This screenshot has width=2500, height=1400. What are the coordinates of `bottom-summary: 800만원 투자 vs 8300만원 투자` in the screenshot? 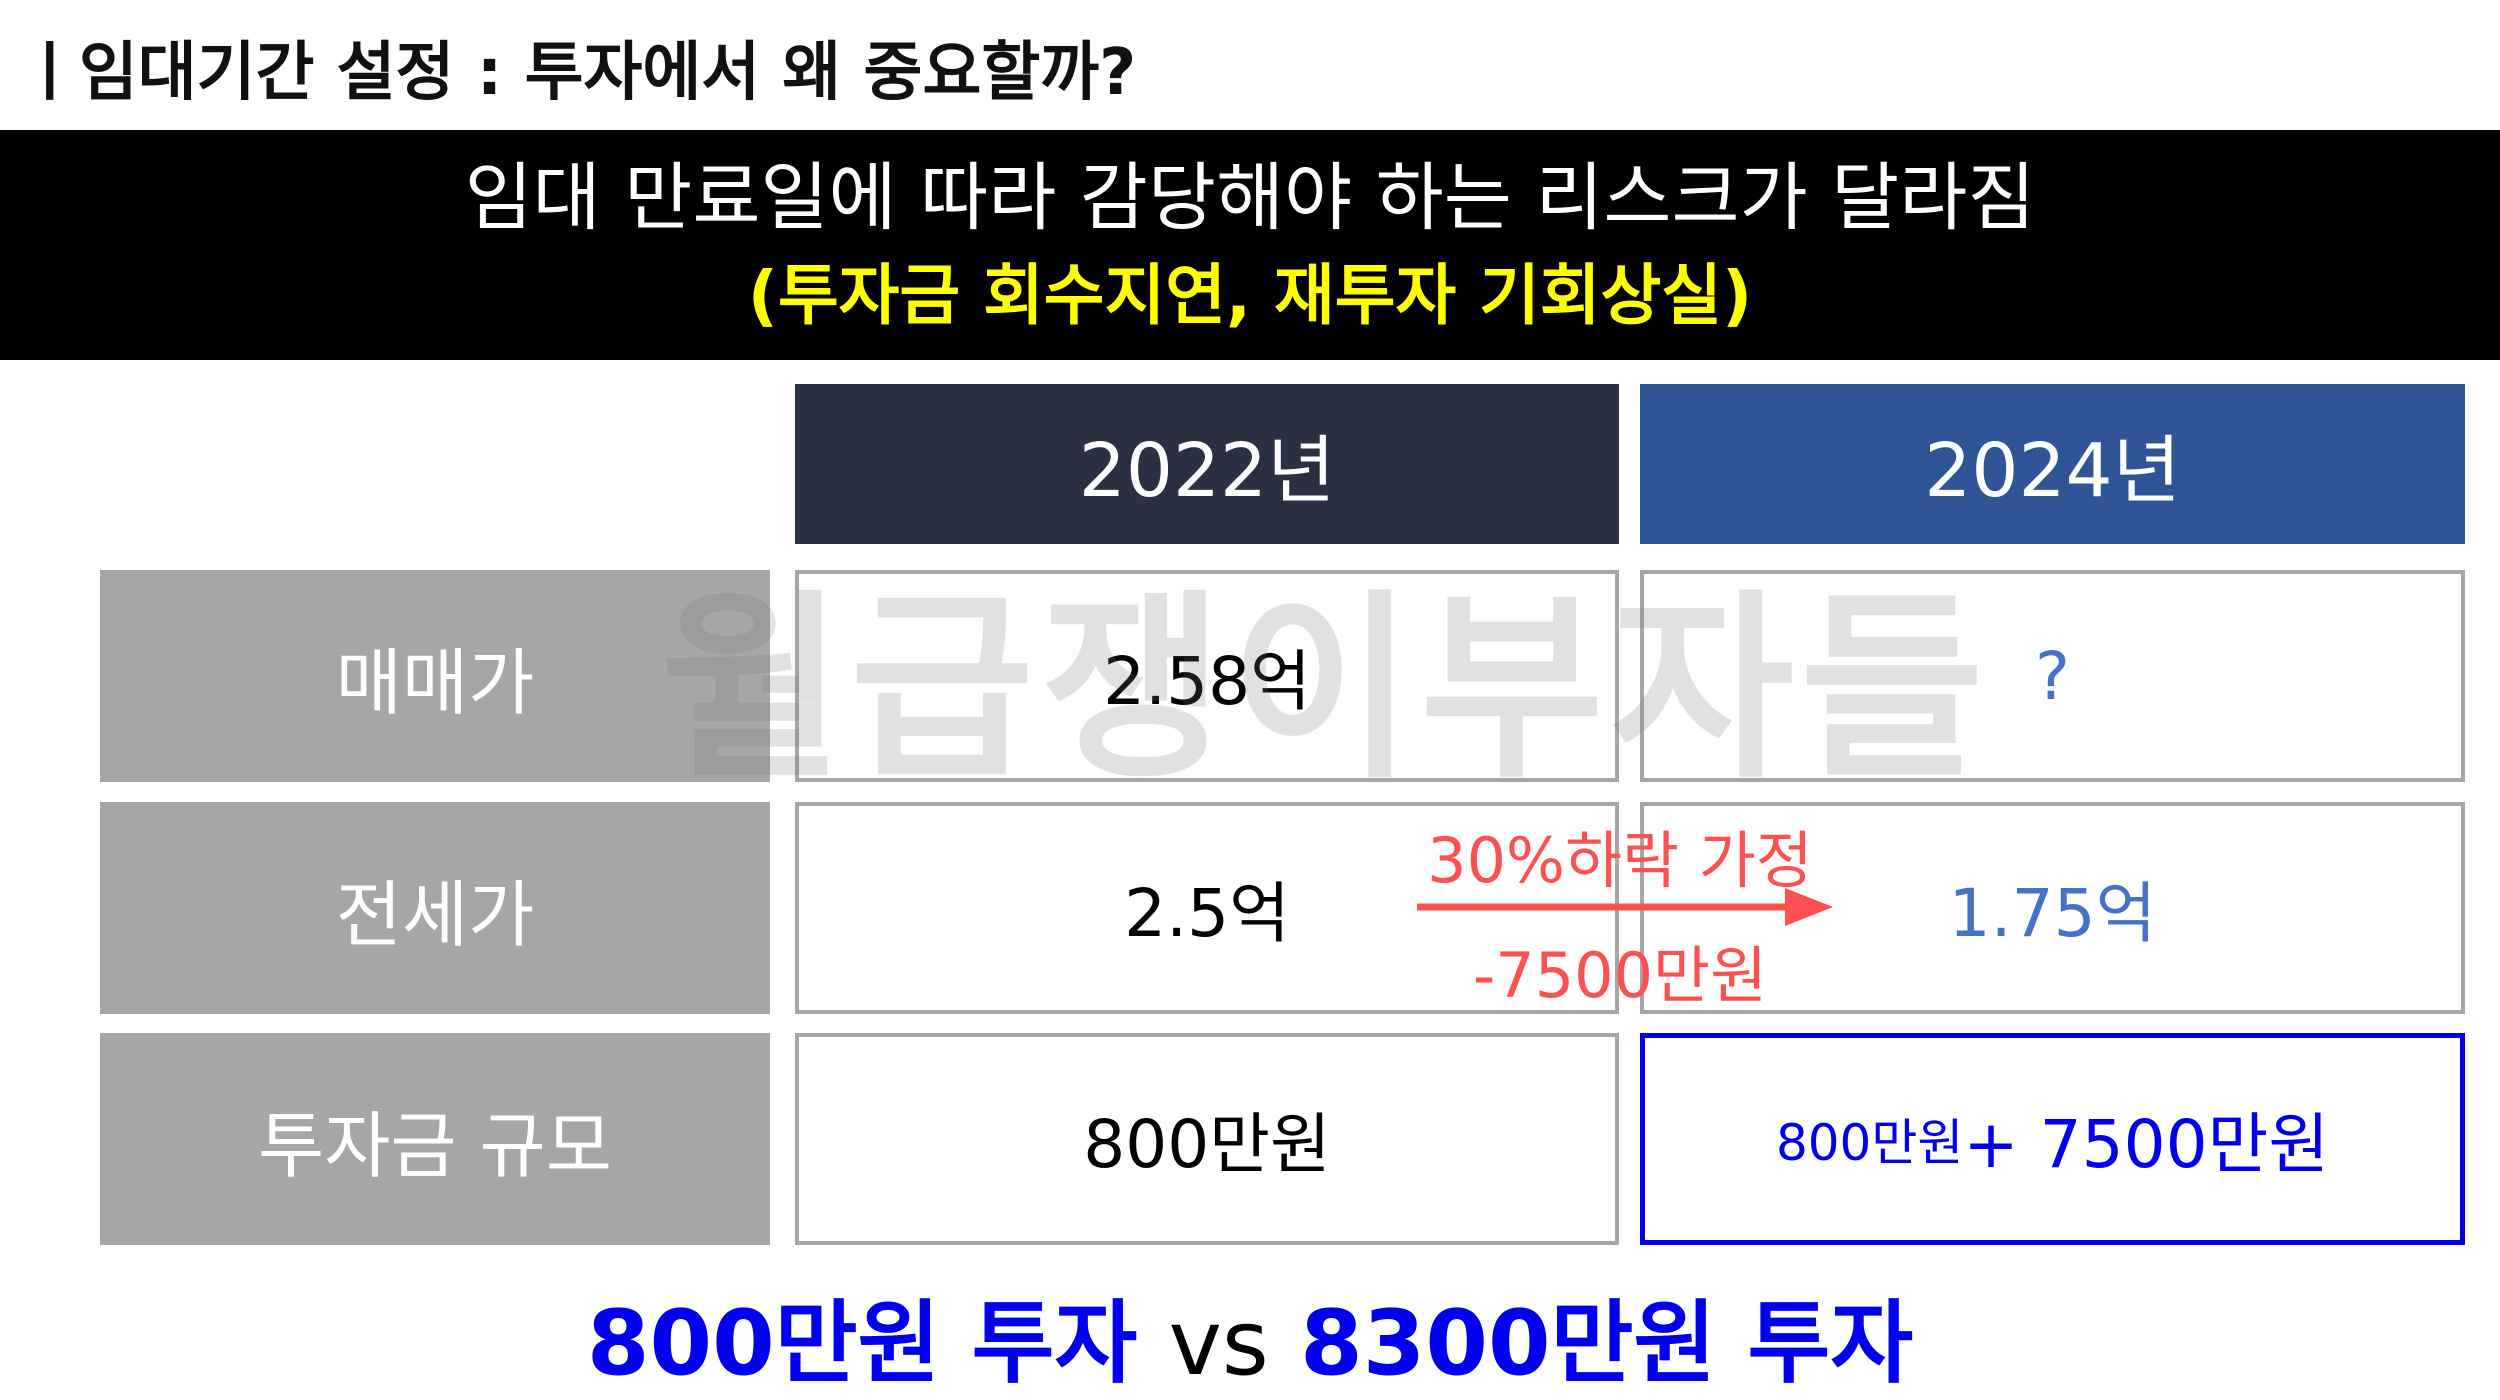 It's located at (1250, 1335).